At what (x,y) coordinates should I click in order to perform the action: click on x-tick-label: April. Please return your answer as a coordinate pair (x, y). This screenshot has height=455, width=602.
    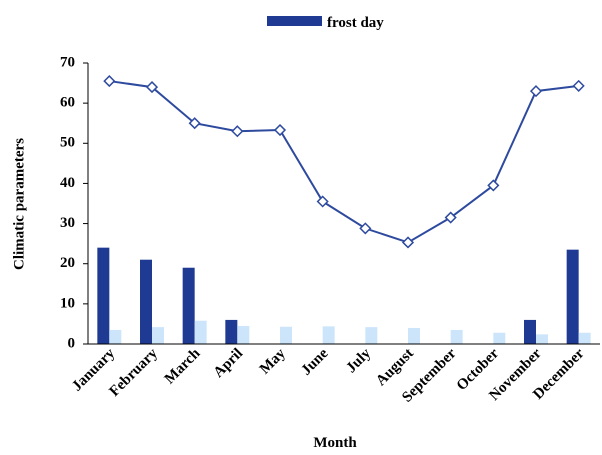
    Looking at the image, I should click on (228, 363).